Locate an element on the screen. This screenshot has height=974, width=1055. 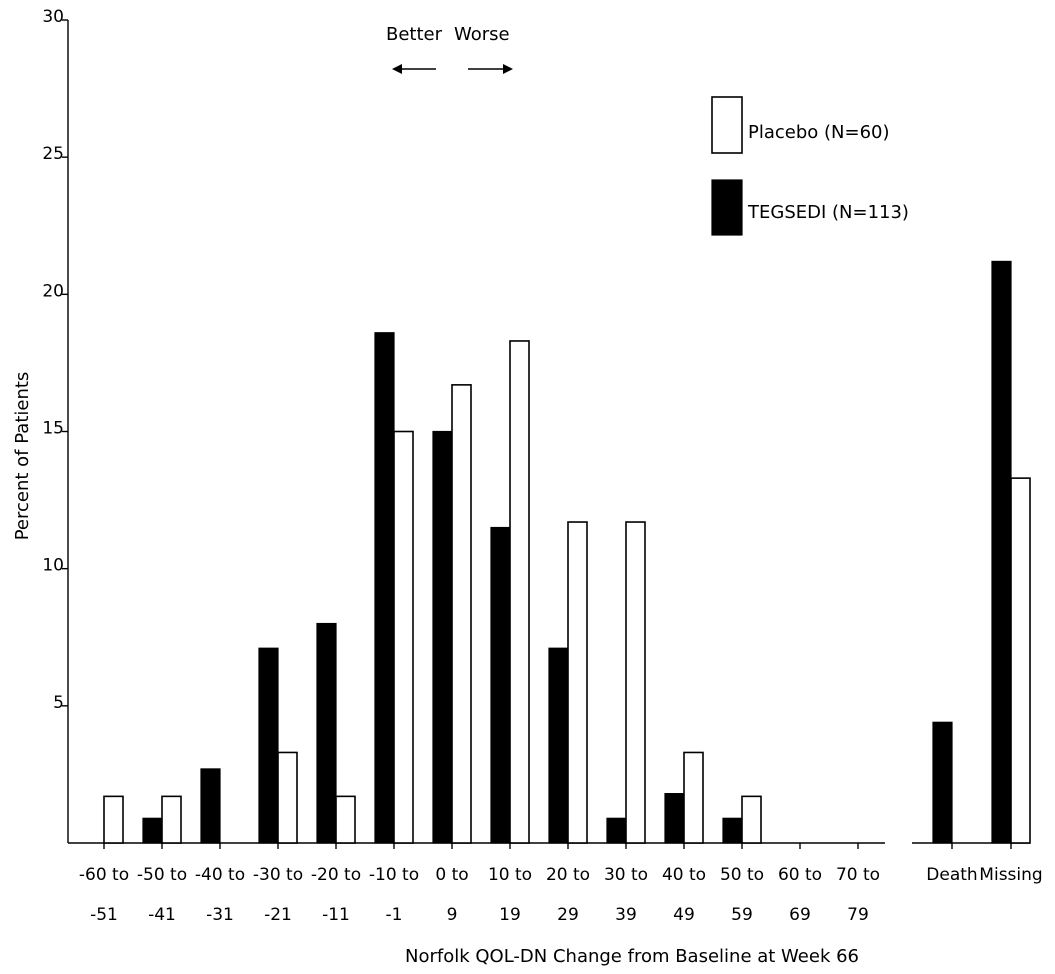
x-tick-label: 59 is located at coordinates (742, 915).